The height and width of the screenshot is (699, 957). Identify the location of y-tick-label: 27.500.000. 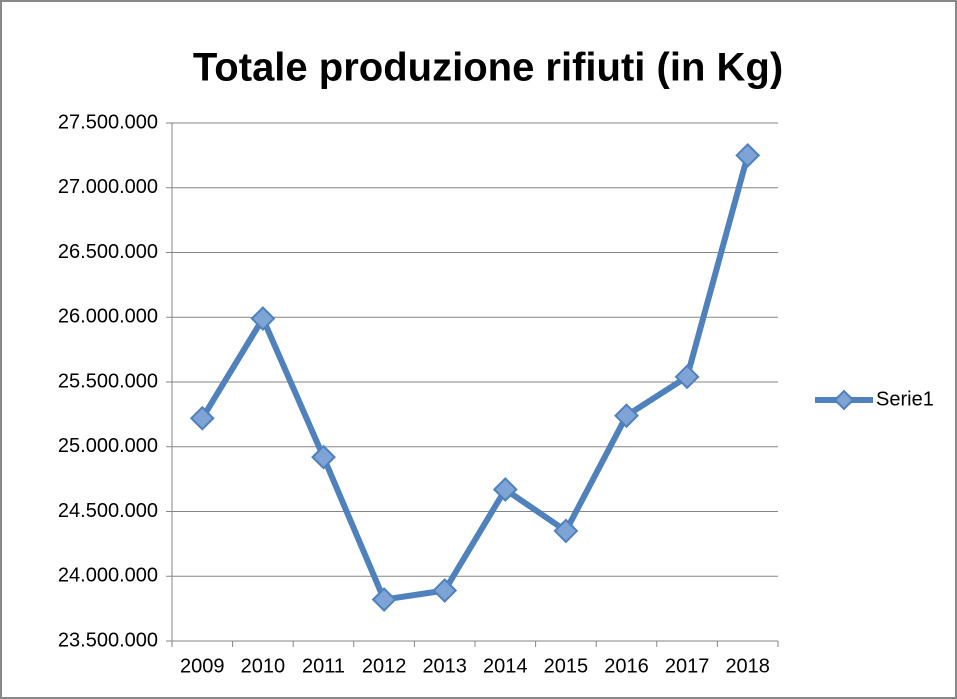
(108, 122).